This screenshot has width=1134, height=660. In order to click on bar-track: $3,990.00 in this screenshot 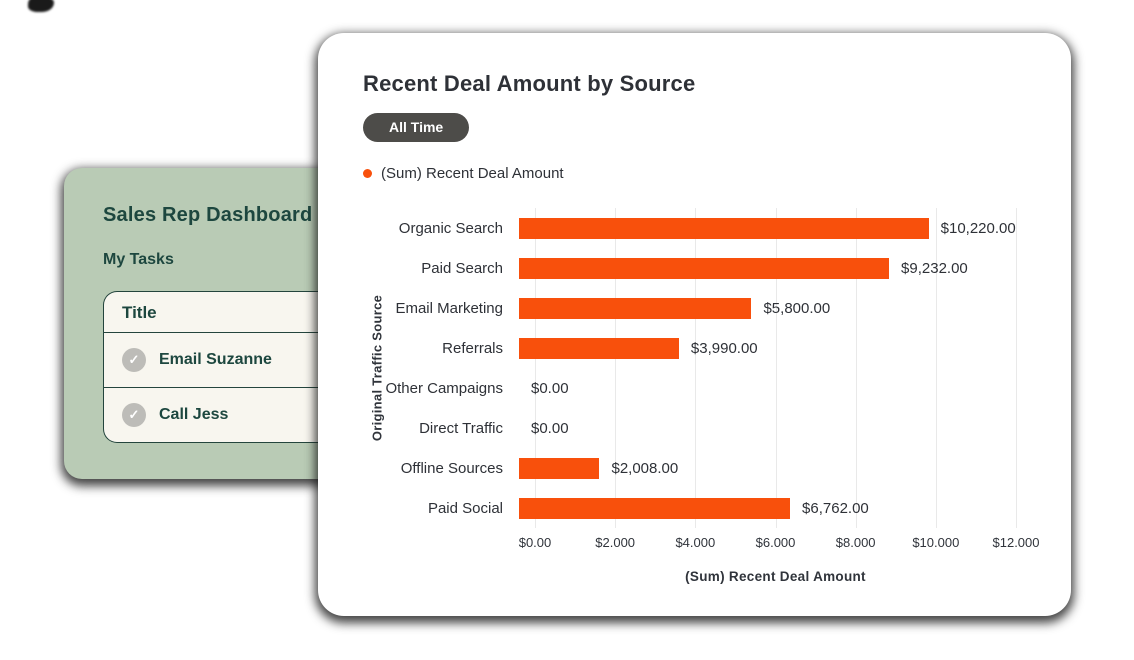, I will do `click(759, 348)`.